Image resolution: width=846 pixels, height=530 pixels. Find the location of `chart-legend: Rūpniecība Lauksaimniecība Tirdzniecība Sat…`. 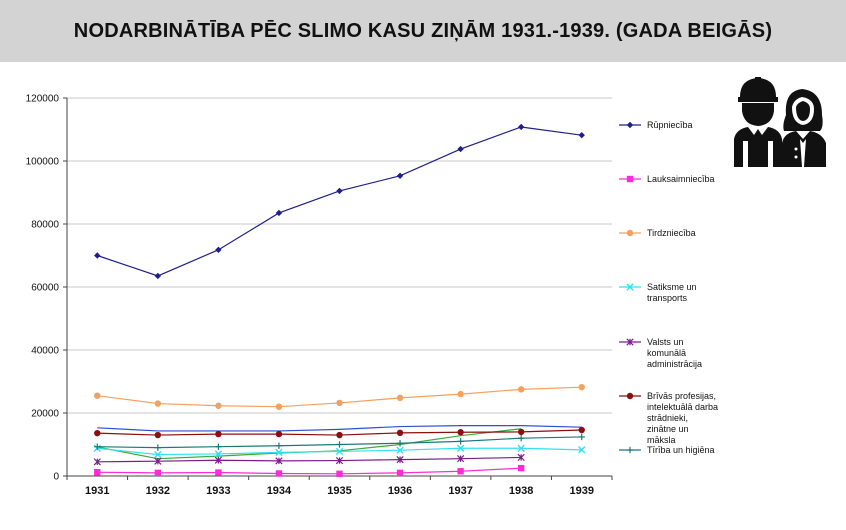

chart-legend: Rūpniecība Lauksaimniecība Tirdzniecība Sat… is located at coordinates (668, 287).